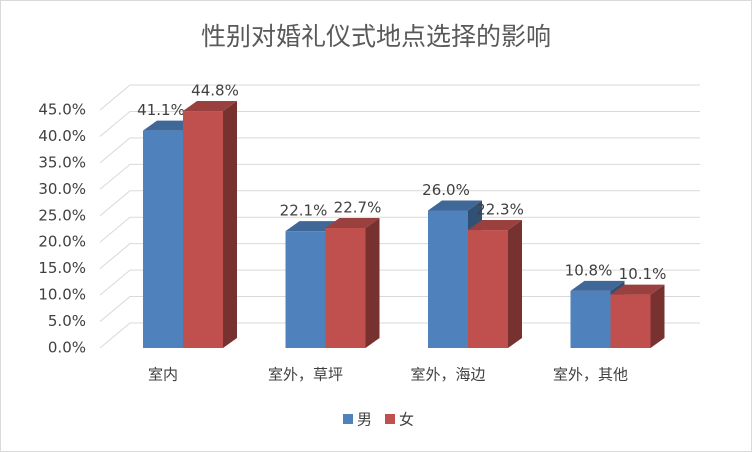 The image size is (752, 452). What do you see at coordinates (376, 36) in the screenshot?
I see `chart-title: 性别对婚礼仪式地点选择的影响` at bounding box center [376, 36].